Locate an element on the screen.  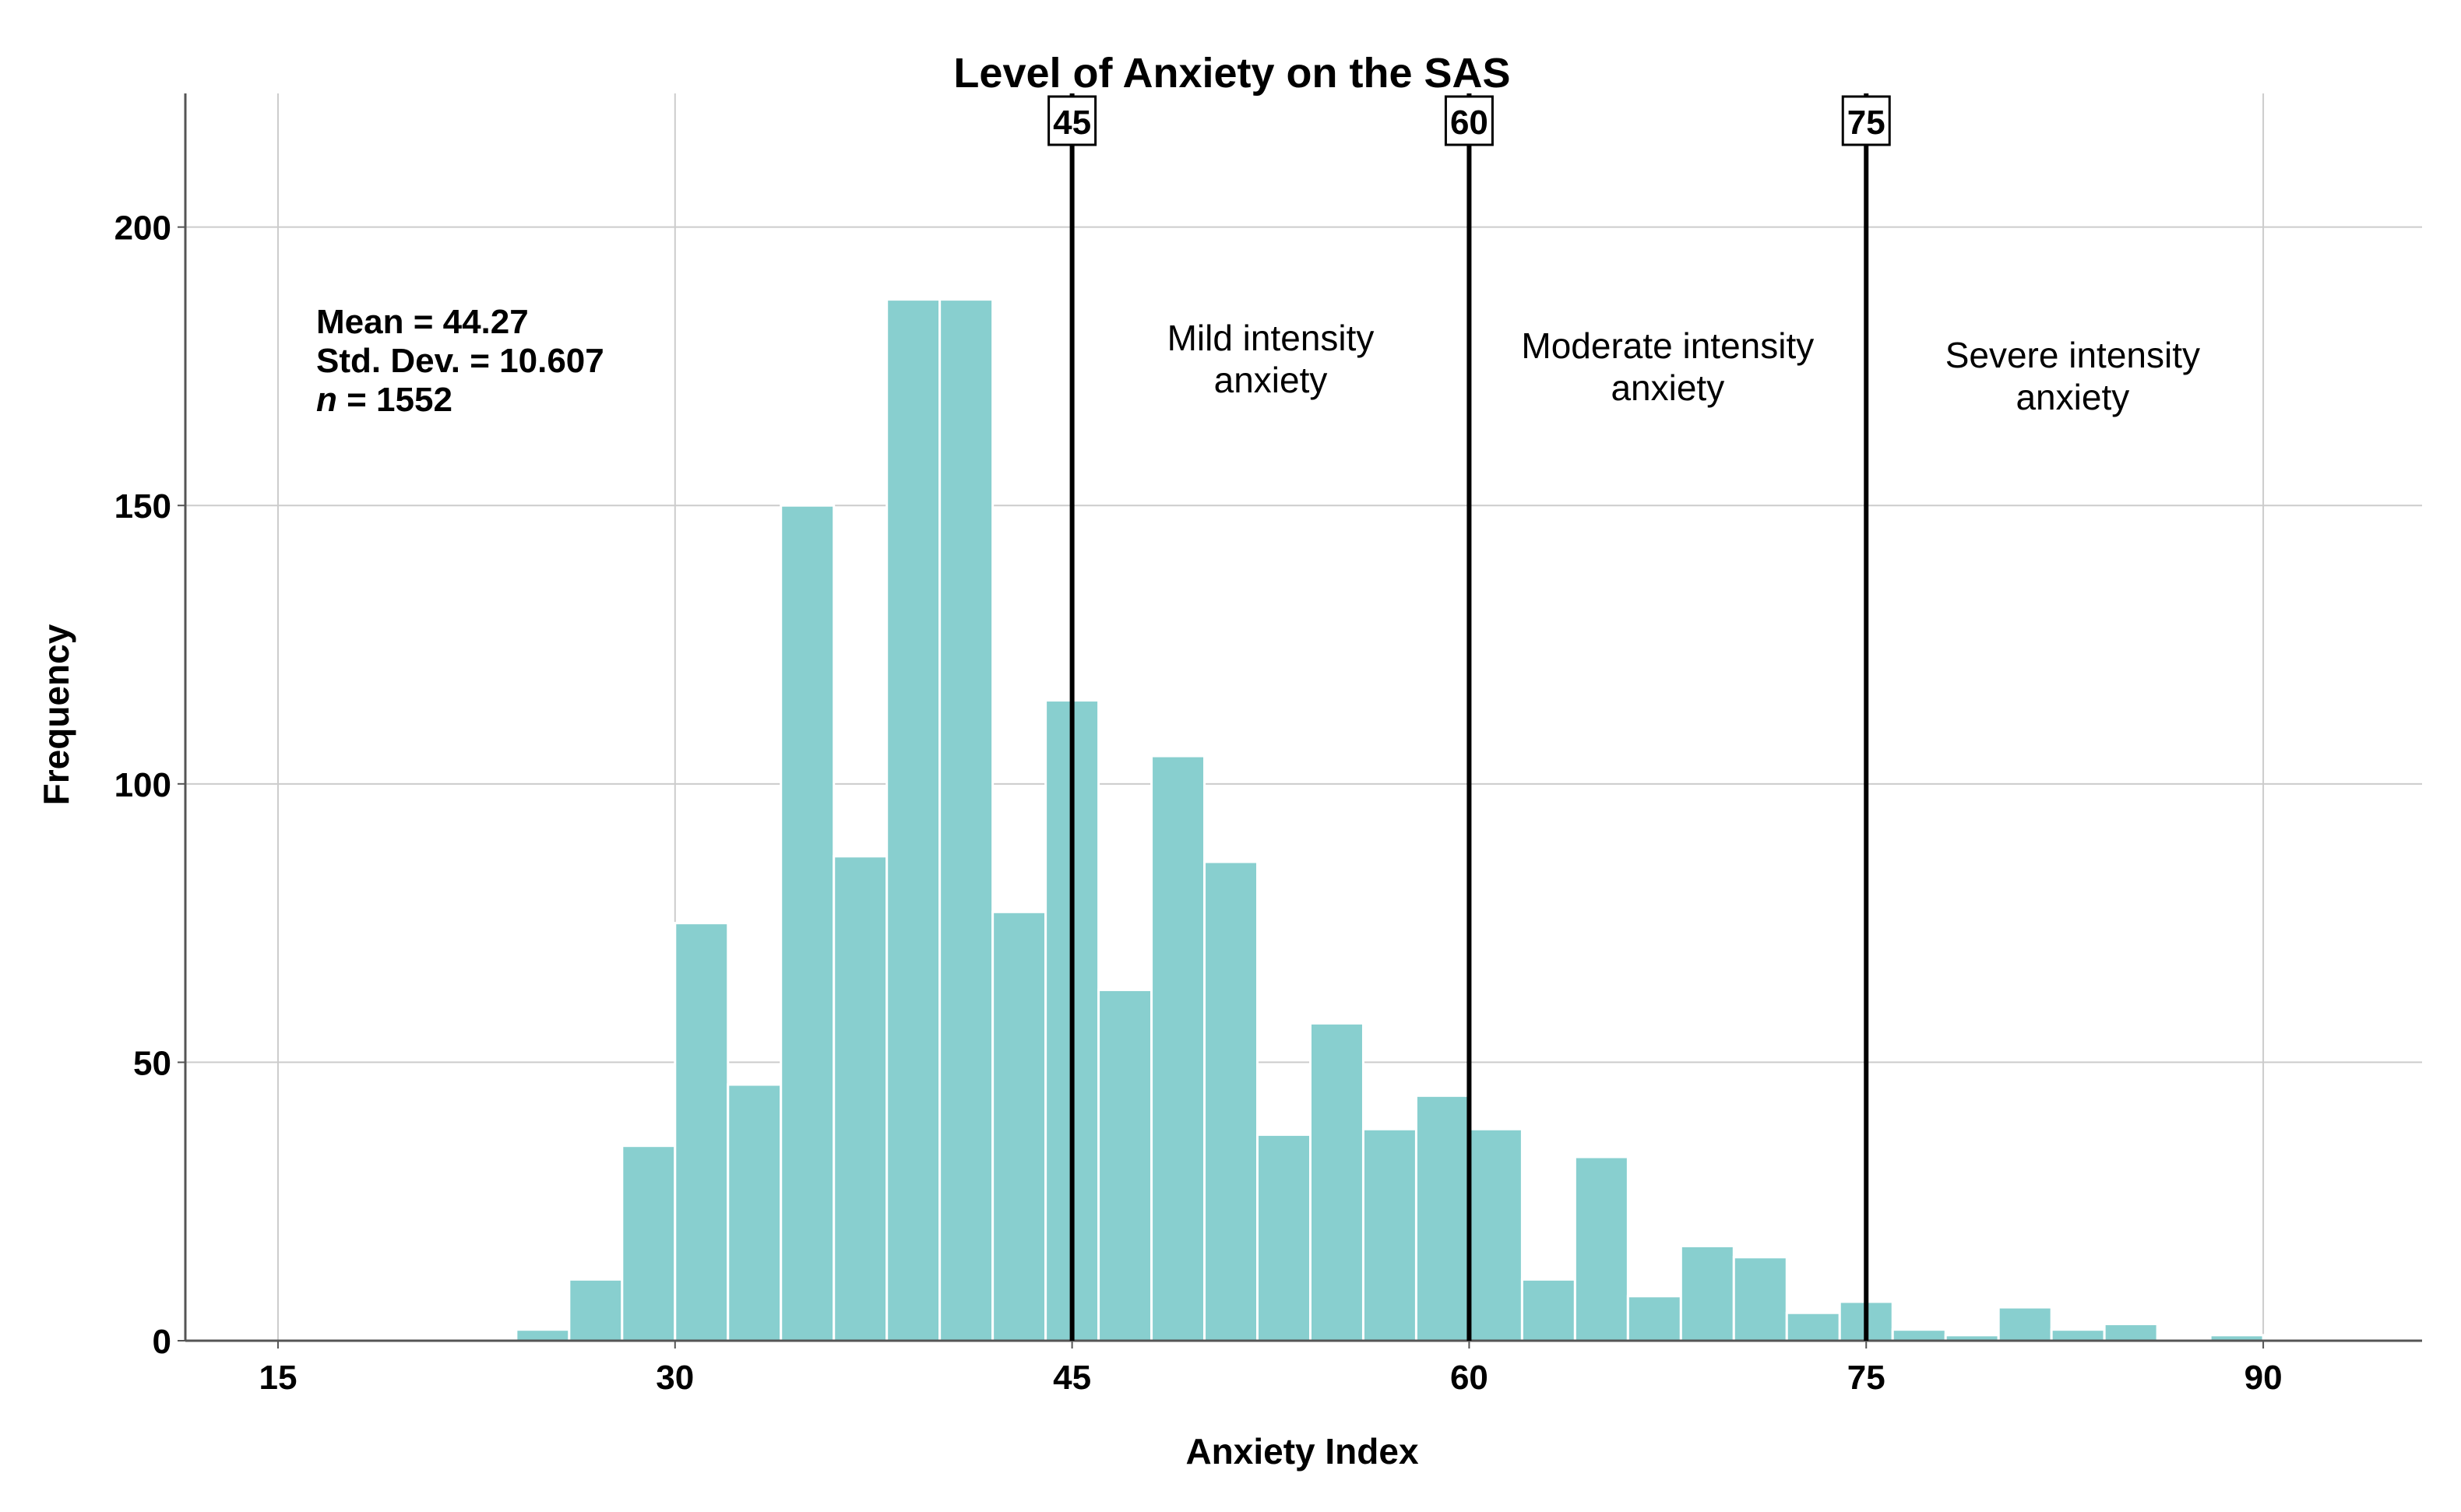
chart-title: Level of Anxiety on the SAS is located at coordinates (1231, 74).